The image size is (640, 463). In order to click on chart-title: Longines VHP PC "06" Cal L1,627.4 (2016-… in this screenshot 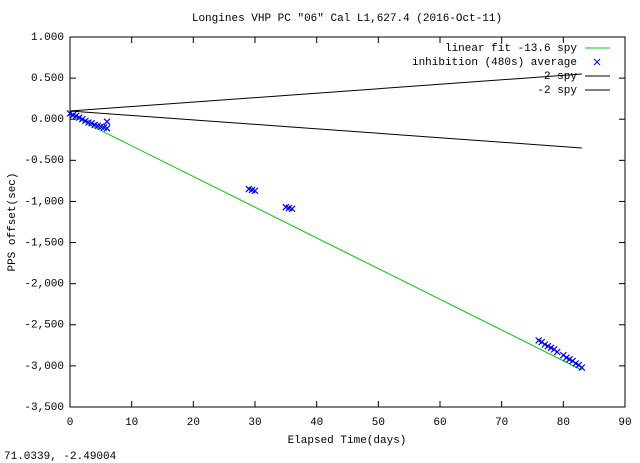, I will do `click(347, 19)`.